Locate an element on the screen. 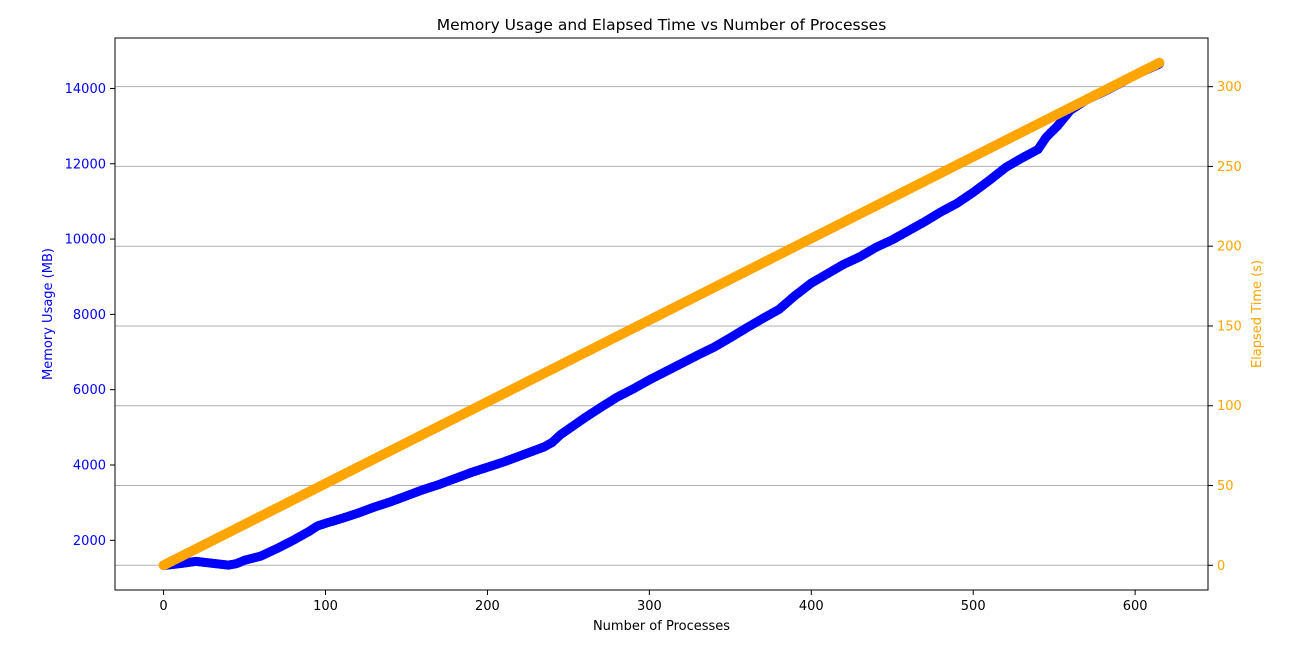 This screenshot has height=653, width=1300. x-tick-label: 100 is located at coordinates (325, 606).